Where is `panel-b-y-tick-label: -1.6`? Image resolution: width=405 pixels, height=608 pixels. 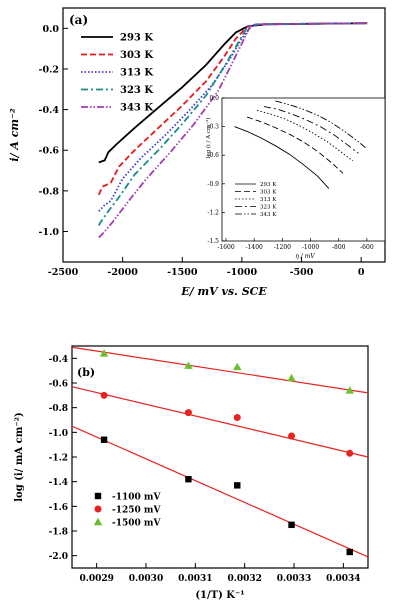 panel-b-y-tick-label: -1.6 is located at coordinates (58, 508).